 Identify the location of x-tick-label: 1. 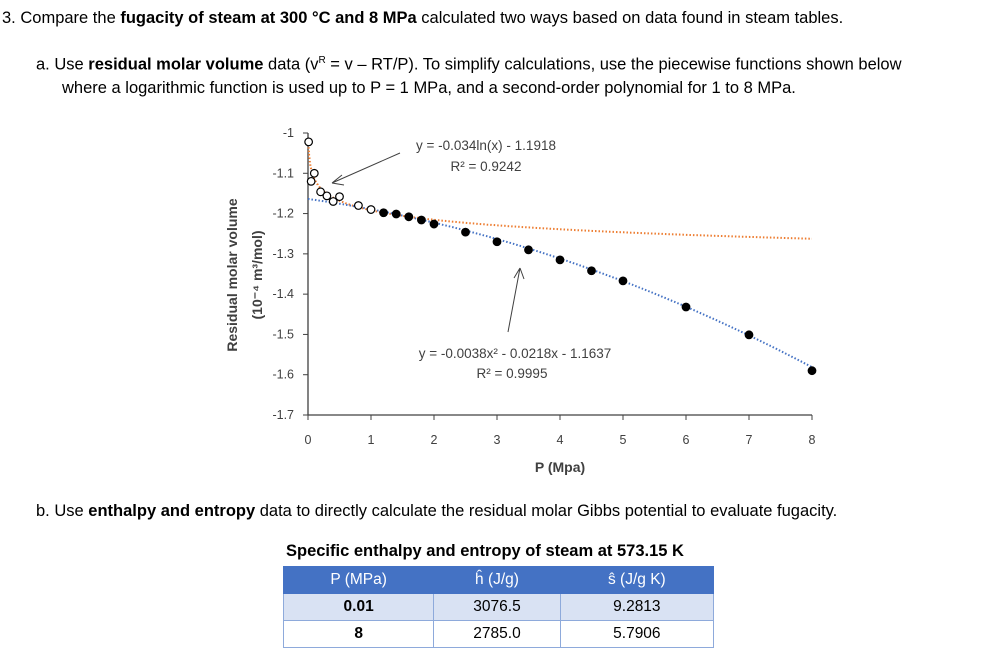
(371, 440).